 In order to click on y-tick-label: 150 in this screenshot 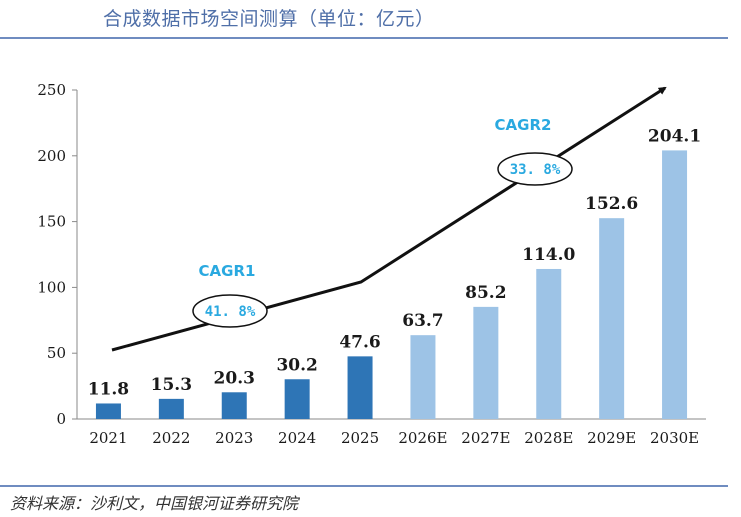, I will do `click(51, 222)`.